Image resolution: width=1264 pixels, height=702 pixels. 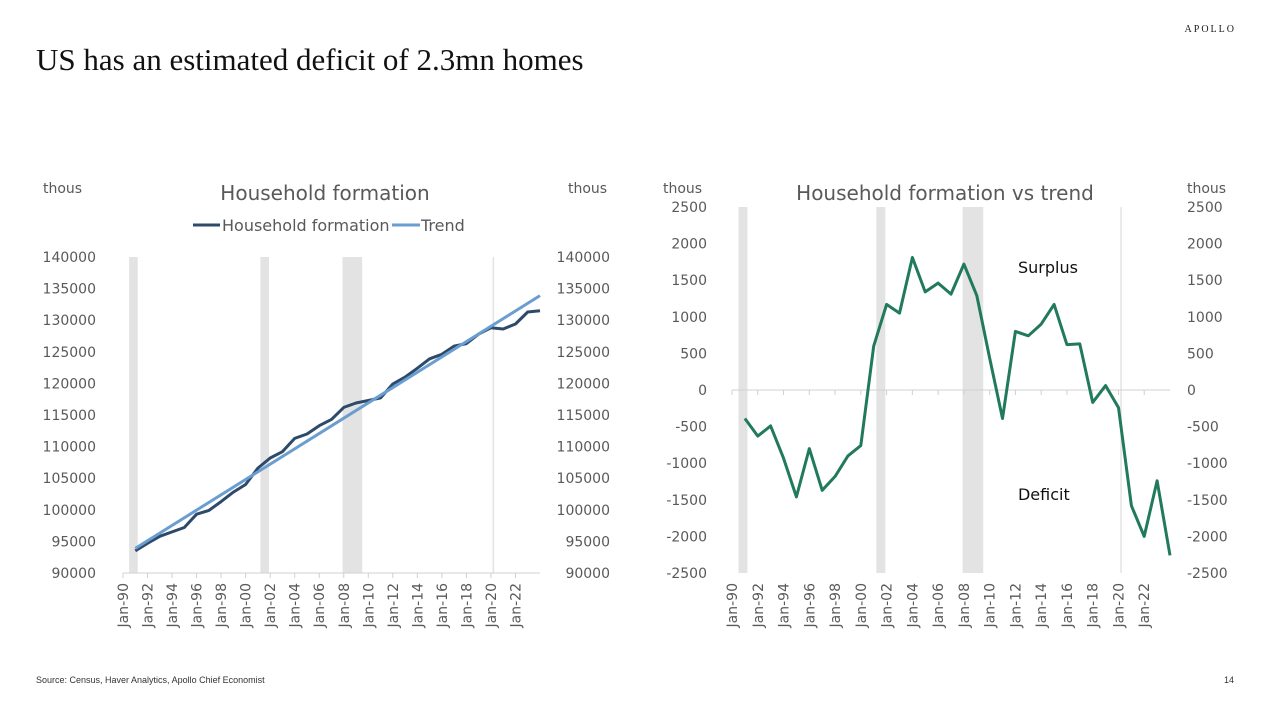 What do you see at coordinates (1044, 494) in the screenshot?
I see `annotation-deficit: Deficit` at bounding box center [1044, 494].